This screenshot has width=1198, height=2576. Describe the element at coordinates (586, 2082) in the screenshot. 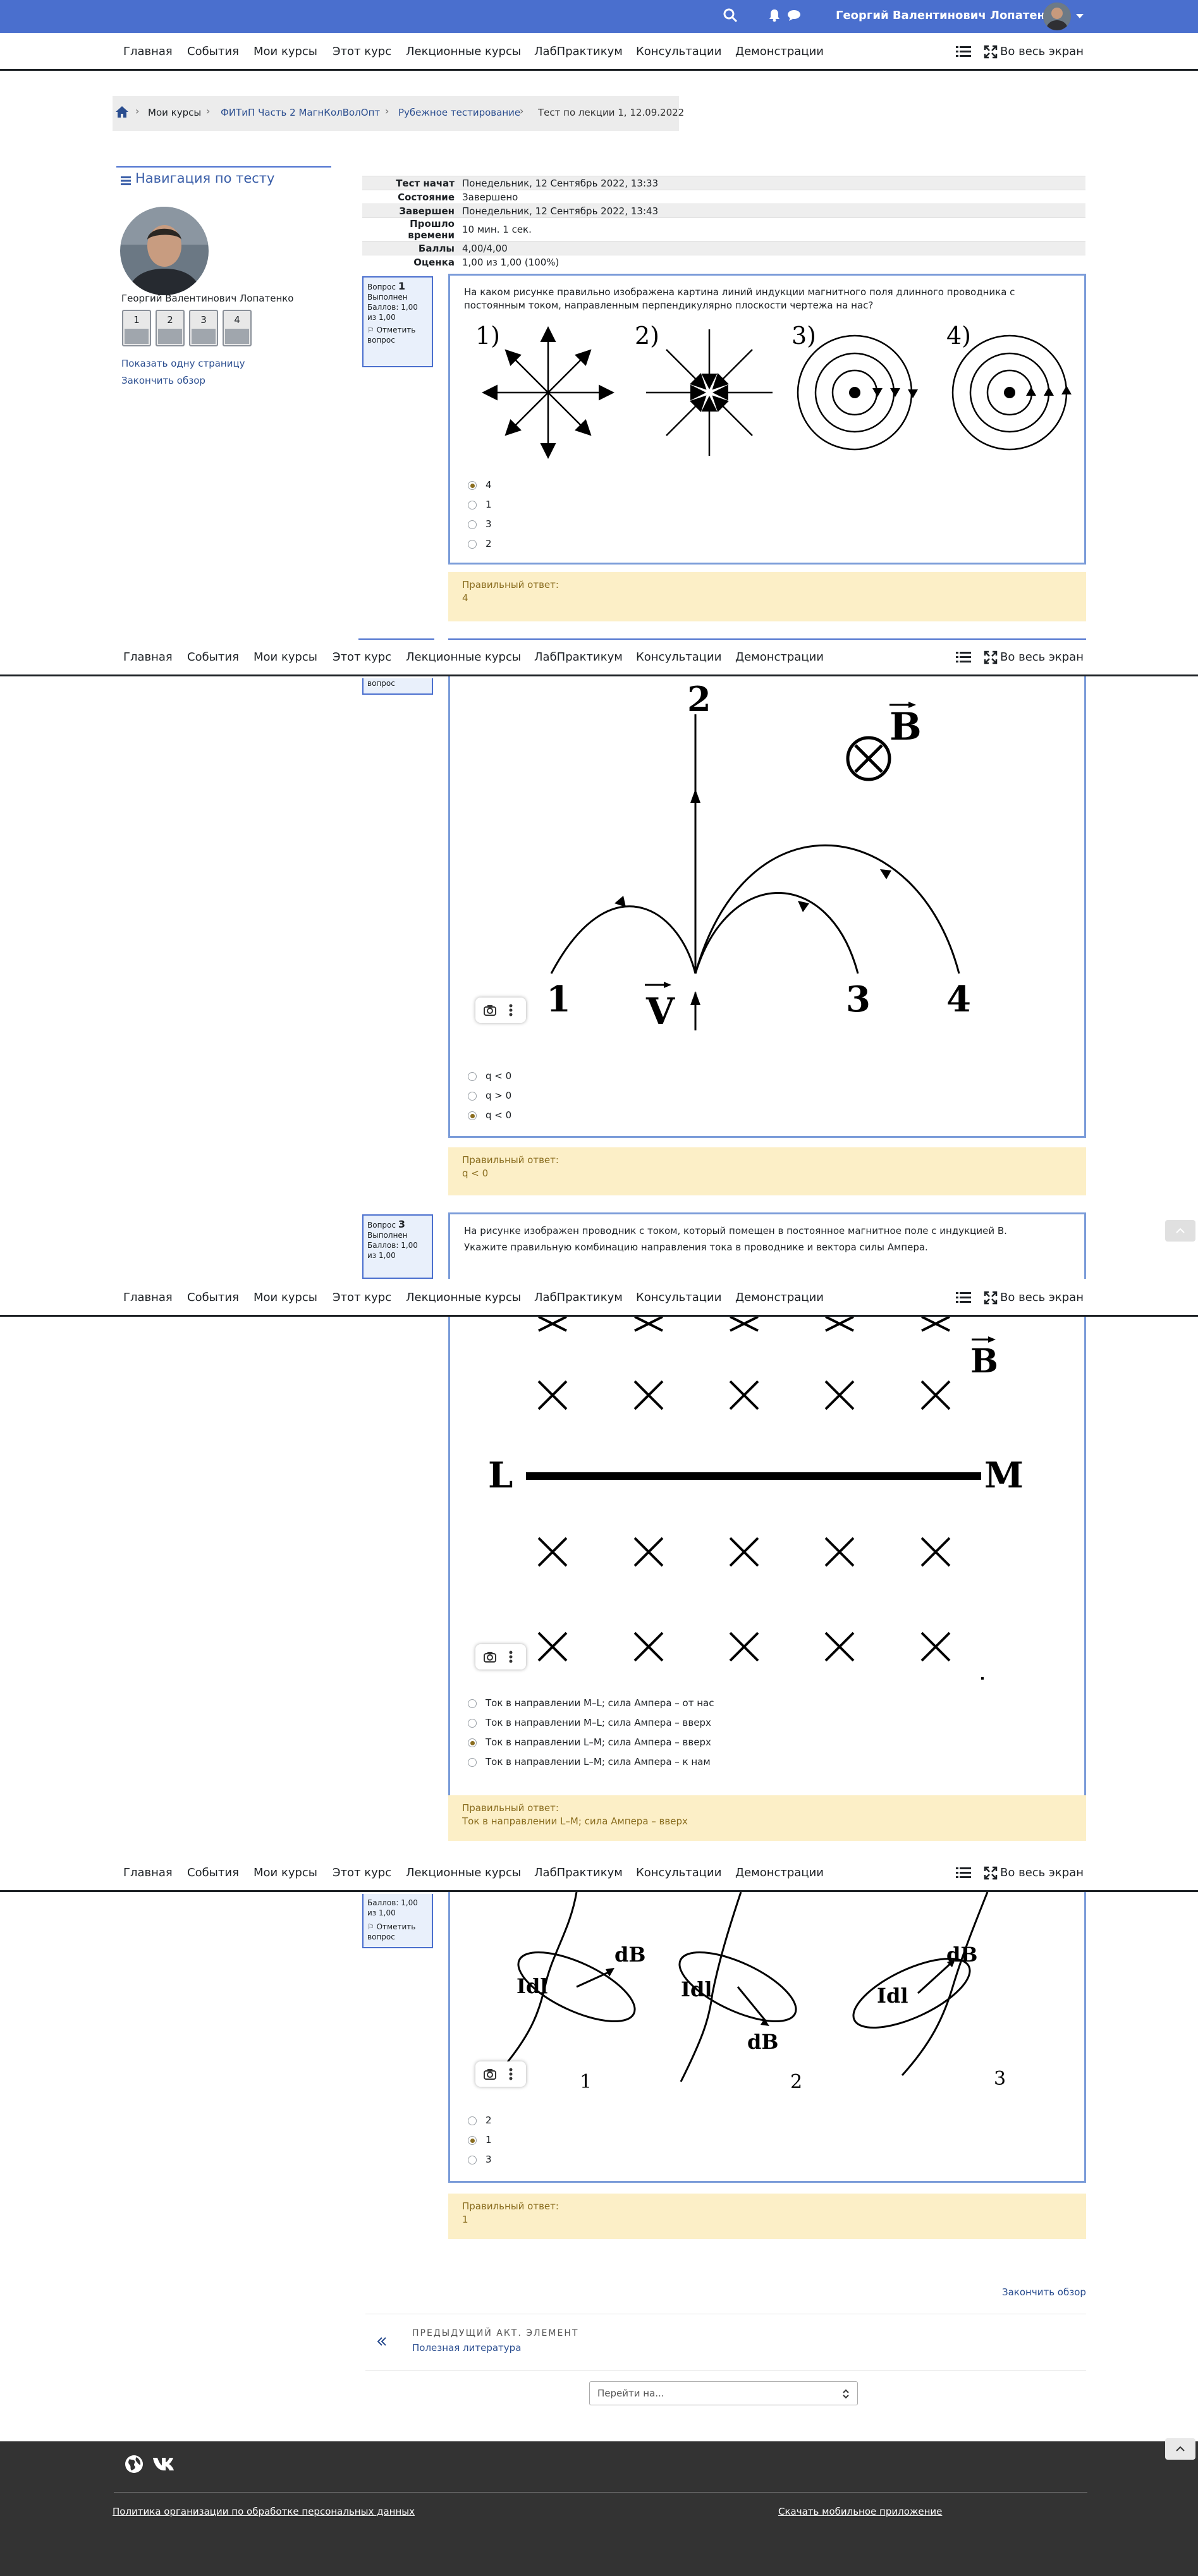

I see `figure-label: 1` at that location.